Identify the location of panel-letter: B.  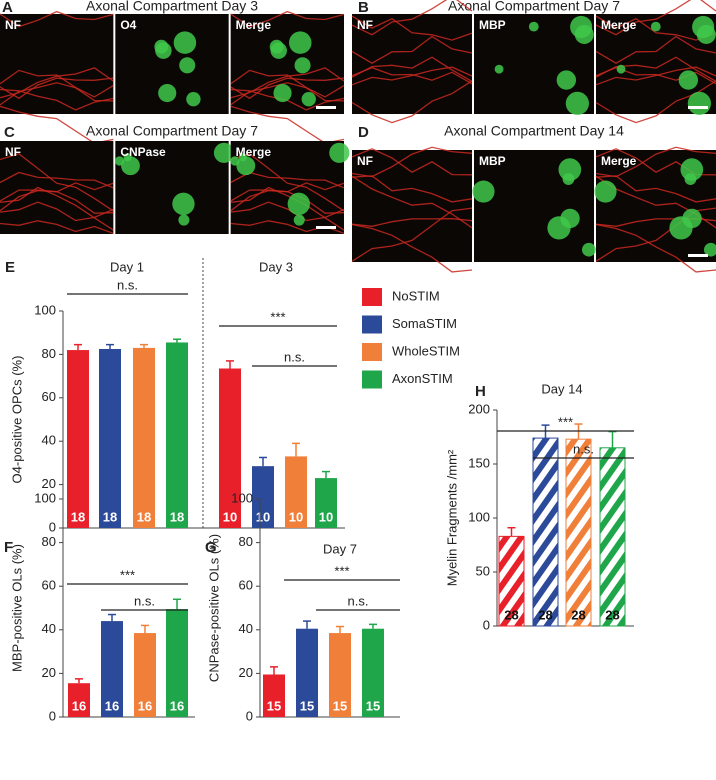
(363, 8).